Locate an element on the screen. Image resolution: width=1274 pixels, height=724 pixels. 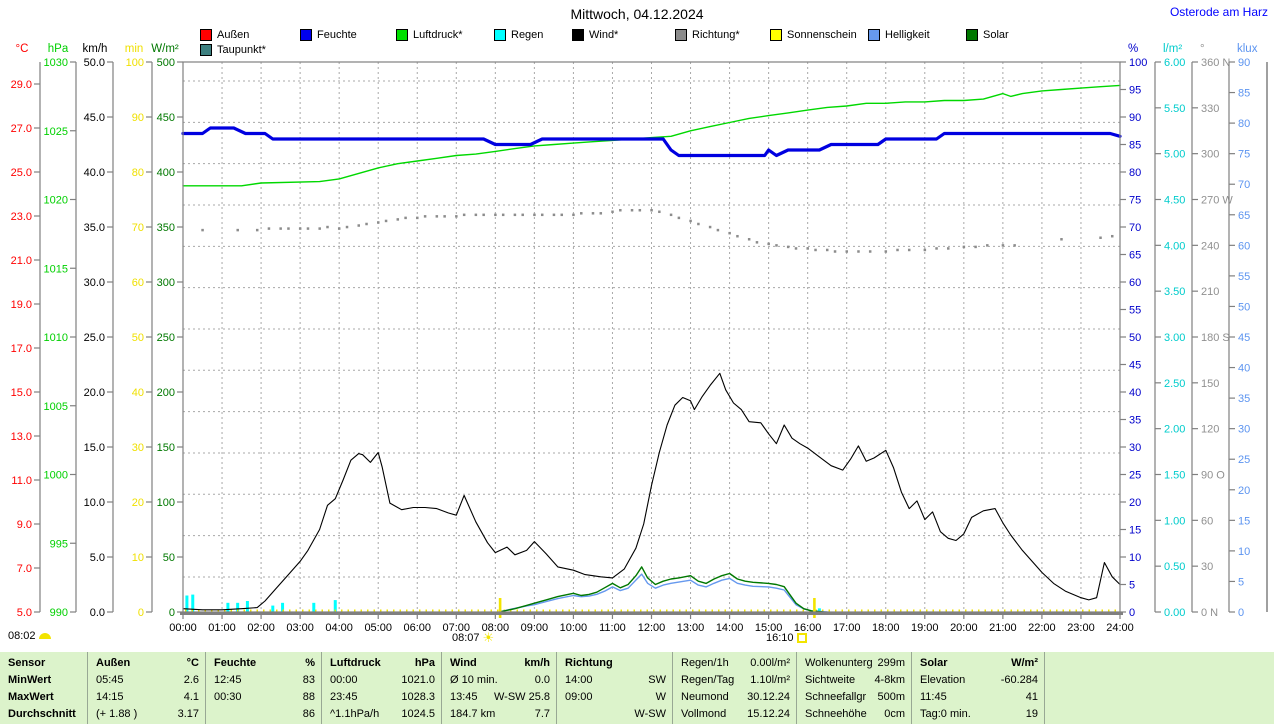
axis-tick-label: 3.00 is located at coordinates (1174, 338).